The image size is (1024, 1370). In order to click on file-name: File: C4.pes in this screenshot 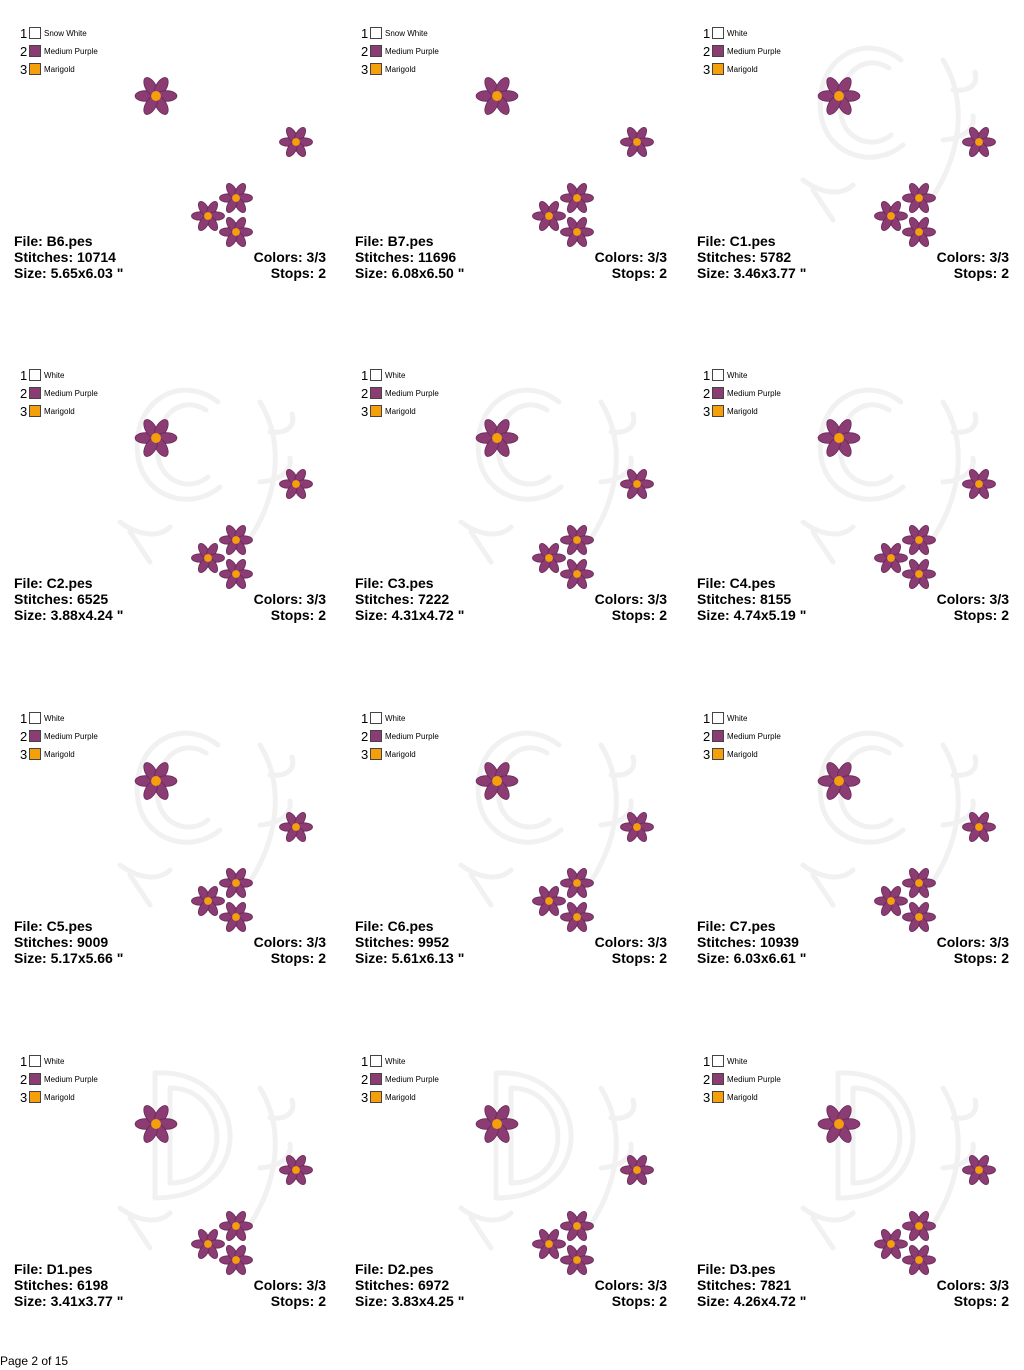, I will do `click(736, 583)`.